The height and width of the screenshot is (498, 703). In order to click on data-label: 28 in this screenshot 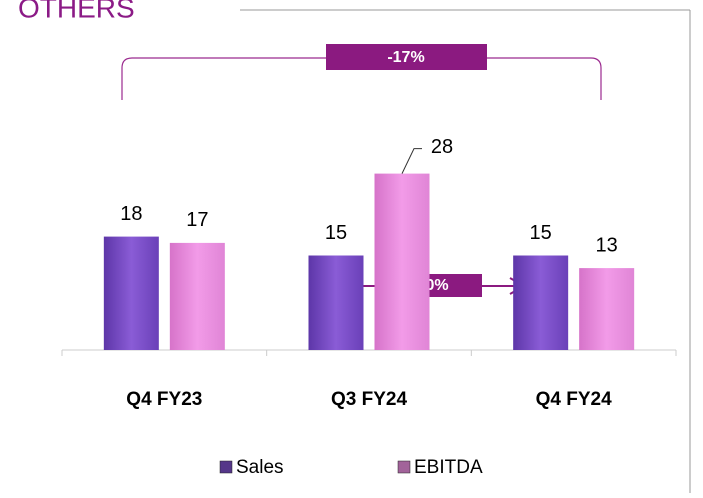, I will do `click(442, 147)`.